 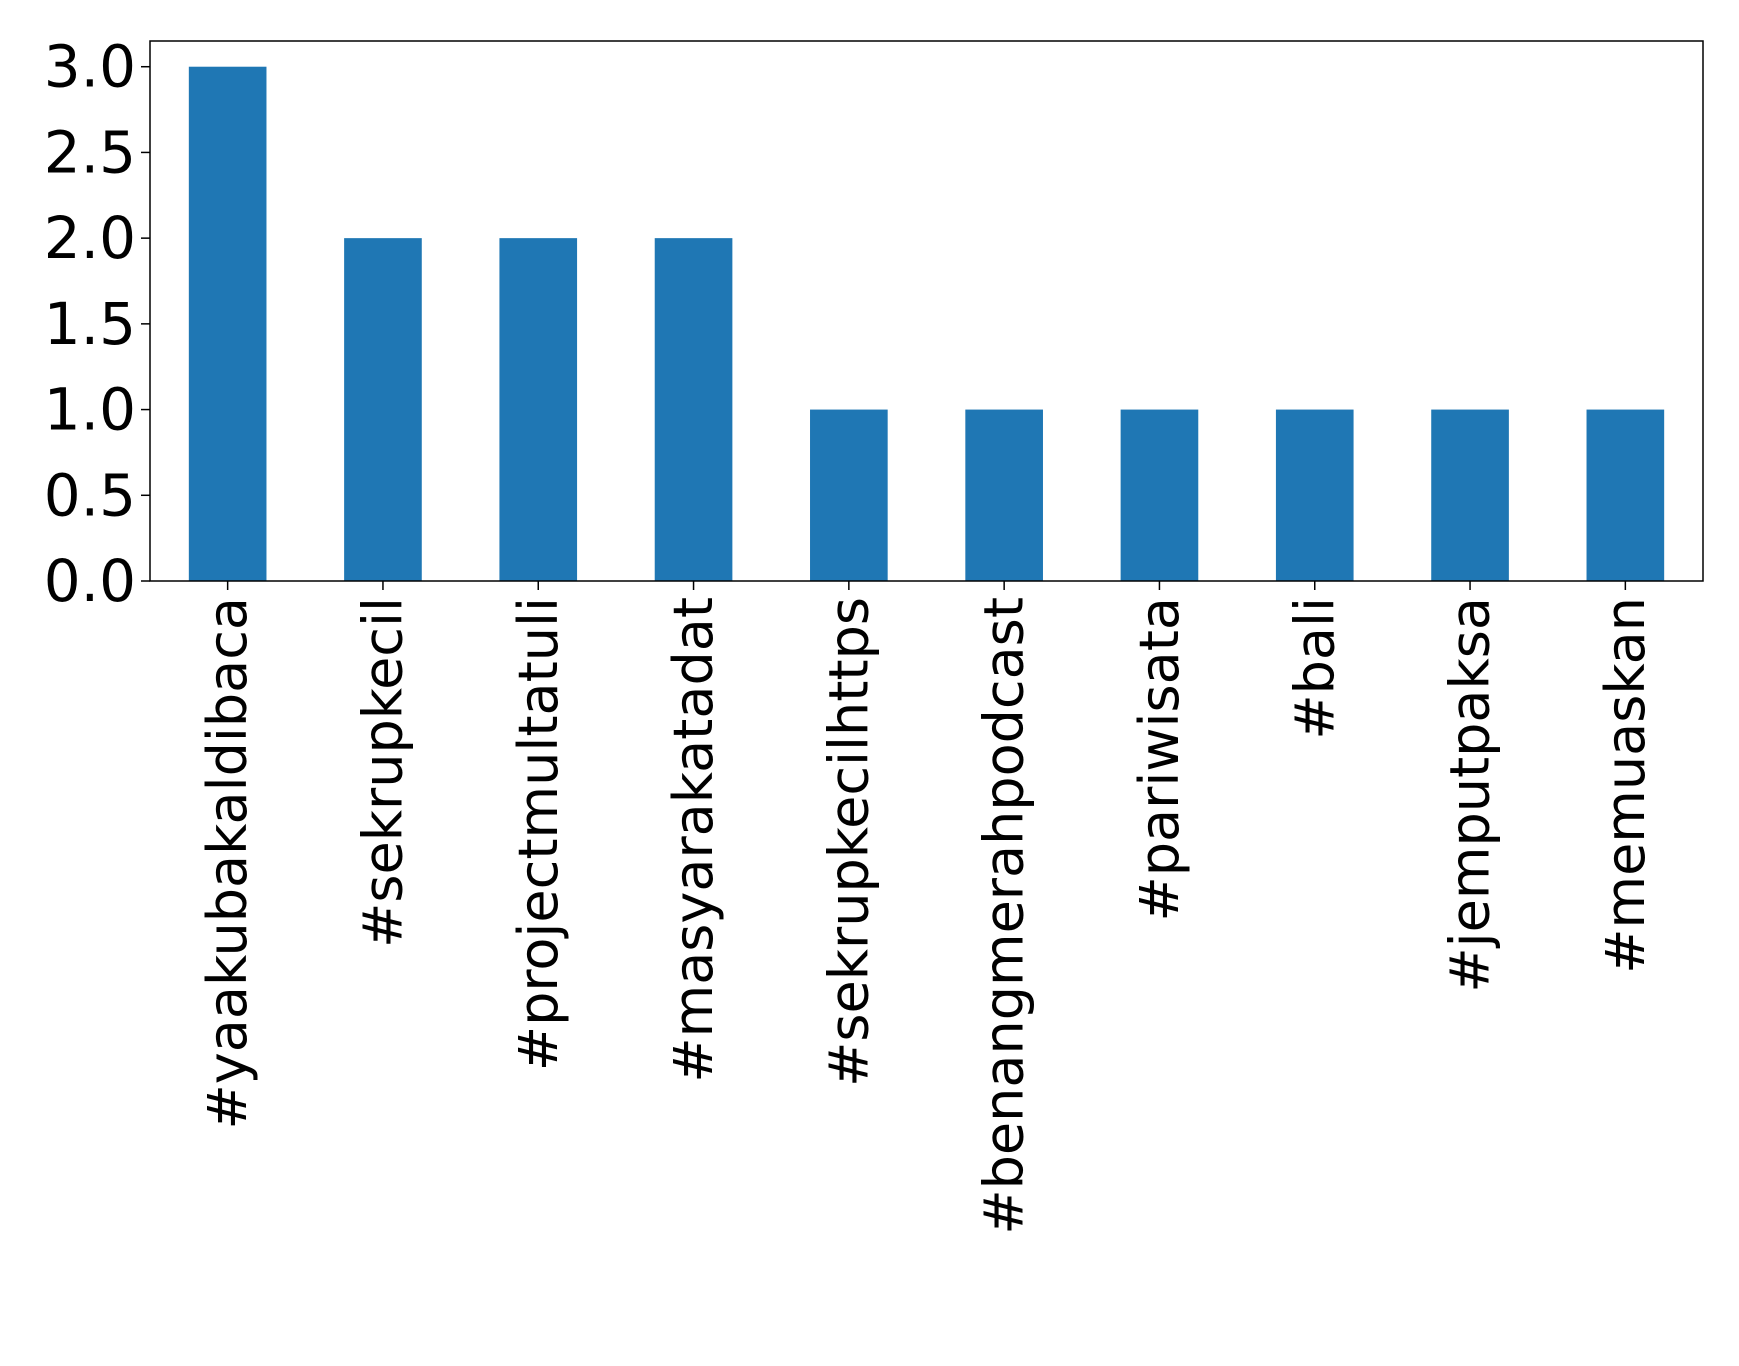 I want to click on y-axis-ticks: 0.0 0.5 1.0 1.5 2.0 2.5 3.0, so click(x=97, y=324).